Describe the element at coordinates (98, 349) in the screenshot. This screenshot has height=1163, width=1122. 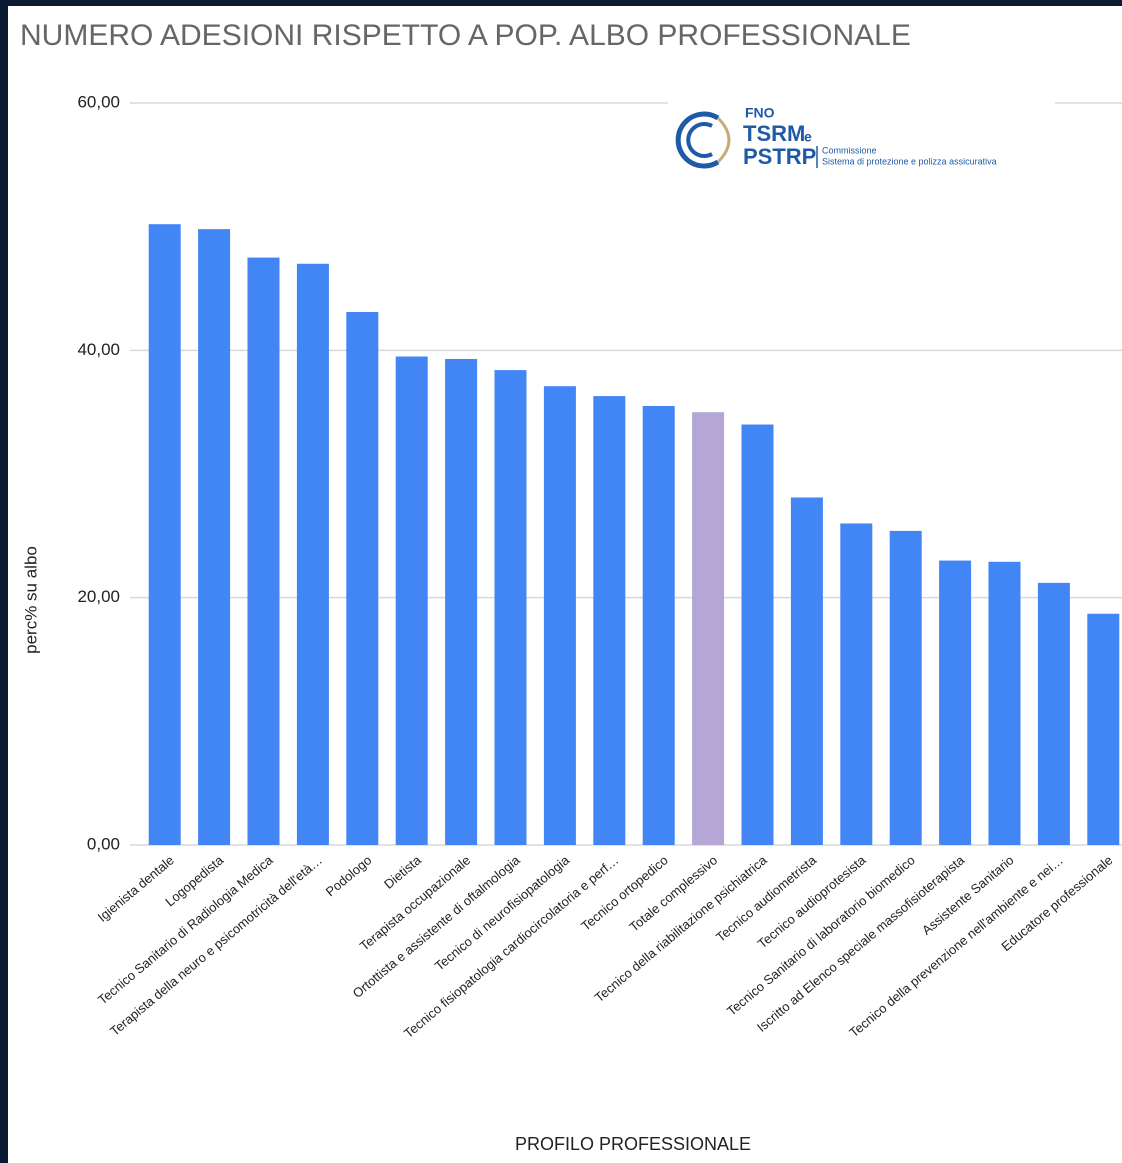
I see `y-tick-label: 40,00` at that location.